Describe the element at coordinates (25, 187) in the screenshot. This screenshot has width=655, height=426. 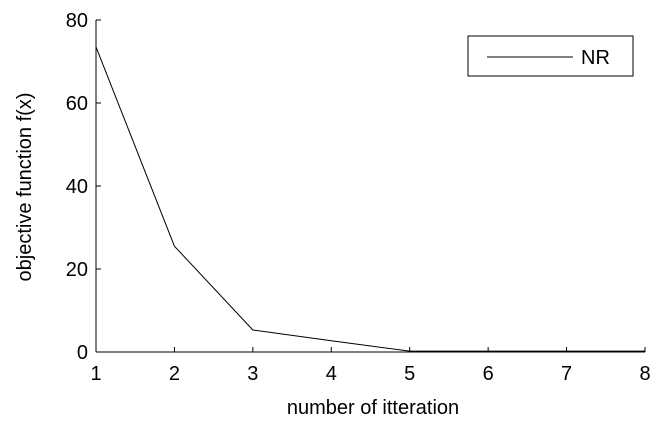
I see `y-axis-label: objective function f(x)` at that location.